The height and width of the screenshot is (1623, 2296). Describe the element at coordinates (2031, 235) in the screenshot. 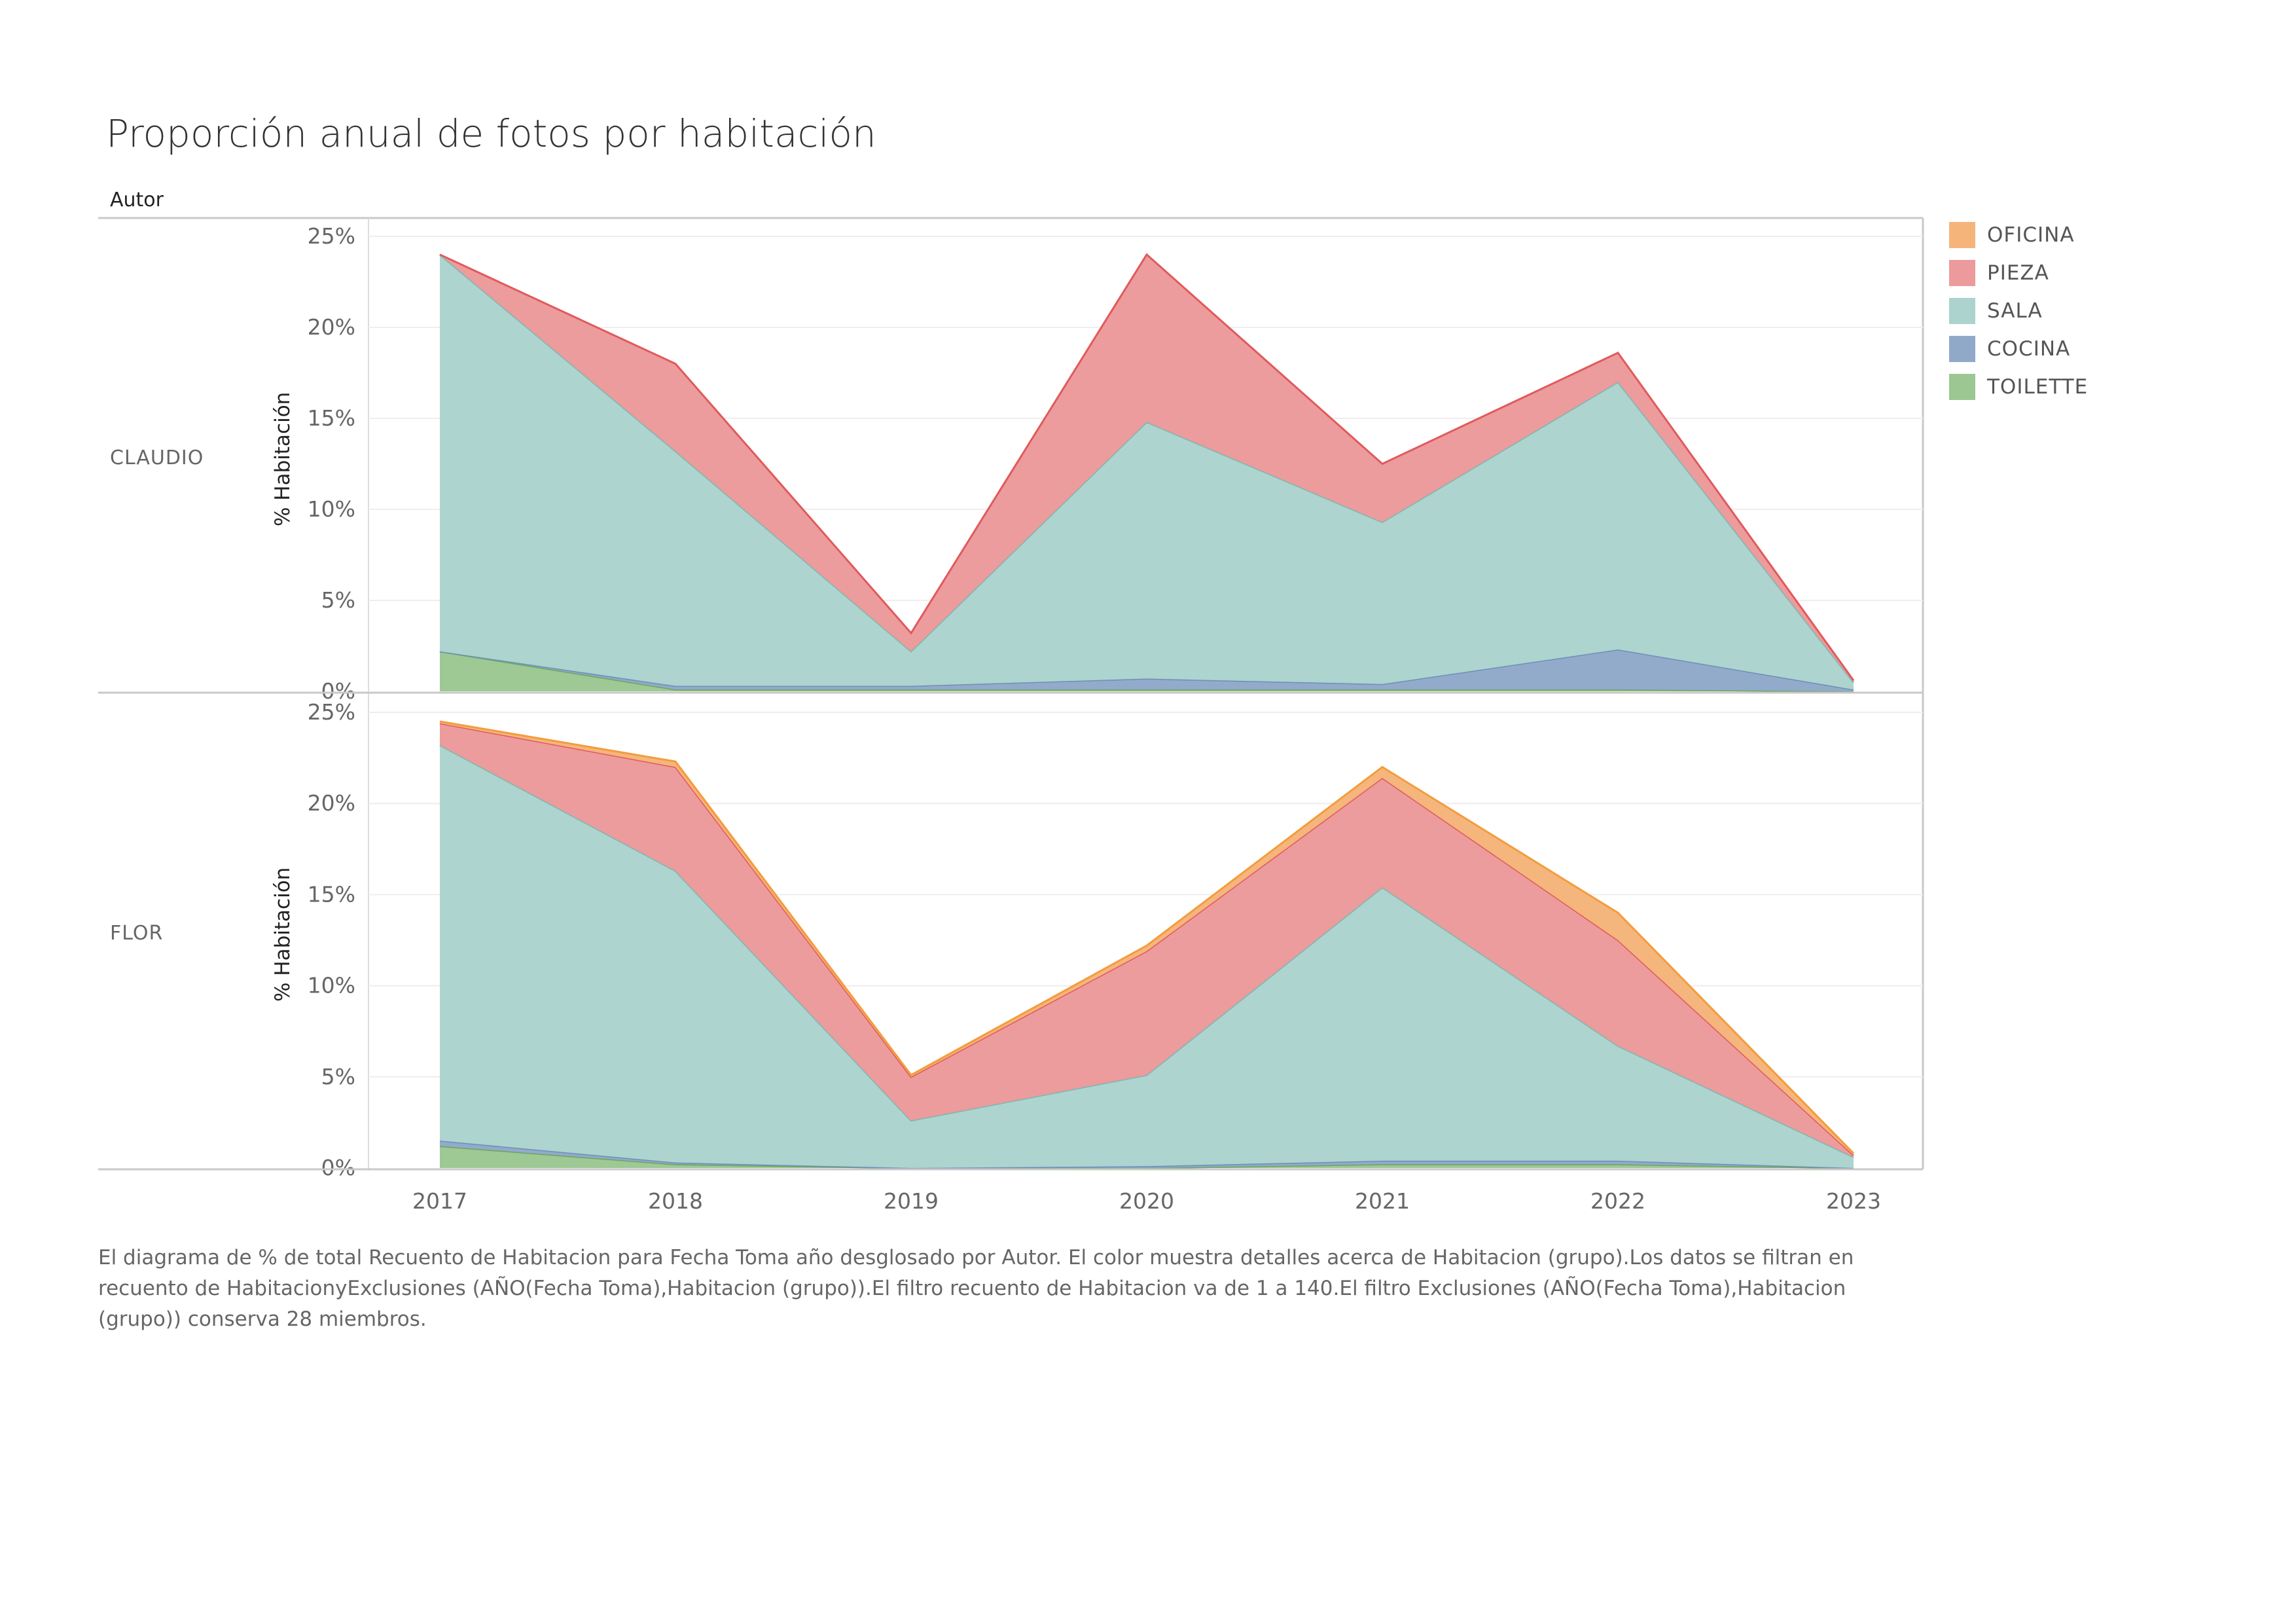

I see `legend-label: OFICINA` at that location.